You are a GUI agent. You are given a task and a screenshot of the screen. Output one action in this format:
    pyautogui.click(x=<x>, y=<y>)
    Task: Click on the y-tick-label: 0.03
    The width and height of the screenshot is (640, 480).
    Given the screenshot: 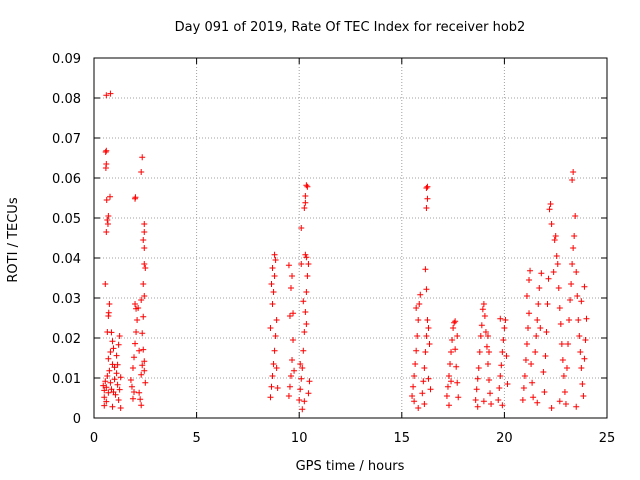 What is the action you would take?
    pyautogui.click(x=66, y=299)
    